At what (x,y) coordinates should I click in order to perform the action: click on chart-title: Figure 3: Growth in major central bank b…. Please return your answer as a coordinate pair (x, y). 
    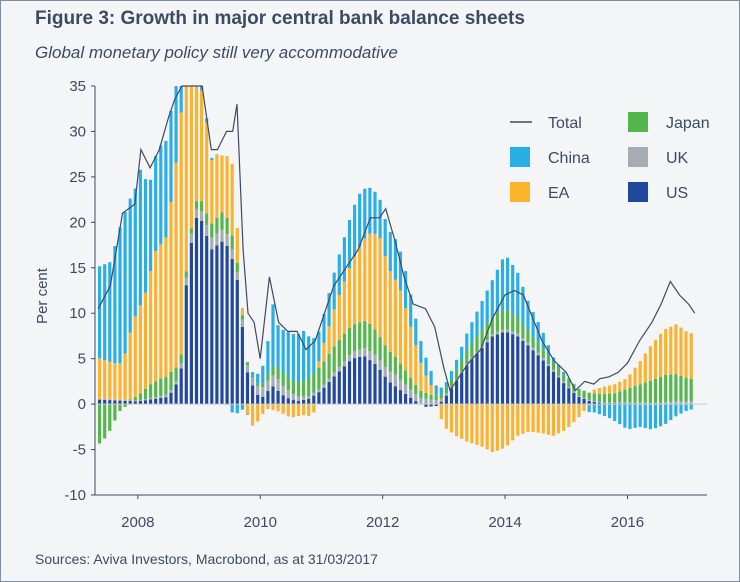
    Looking at the image, I should click on (280, 18).